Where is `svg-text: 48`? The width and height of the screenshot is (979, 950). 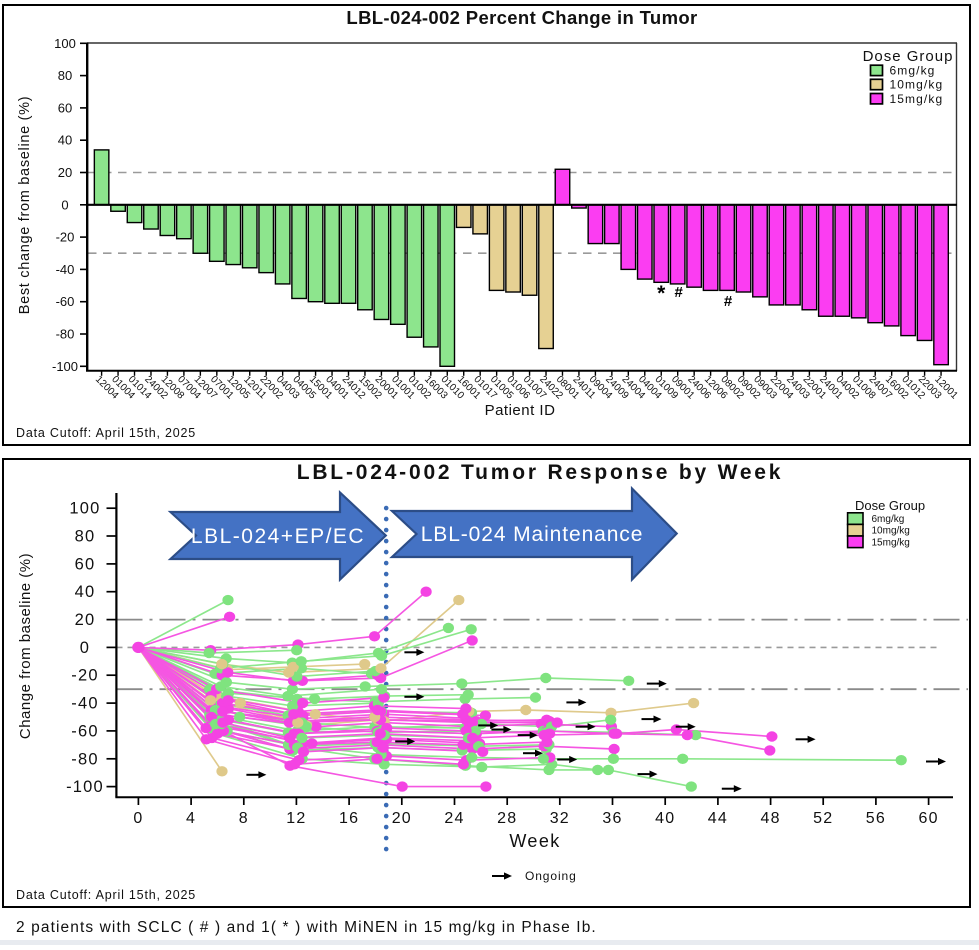 svg-text: 48 is located at coordinates (770, 818).